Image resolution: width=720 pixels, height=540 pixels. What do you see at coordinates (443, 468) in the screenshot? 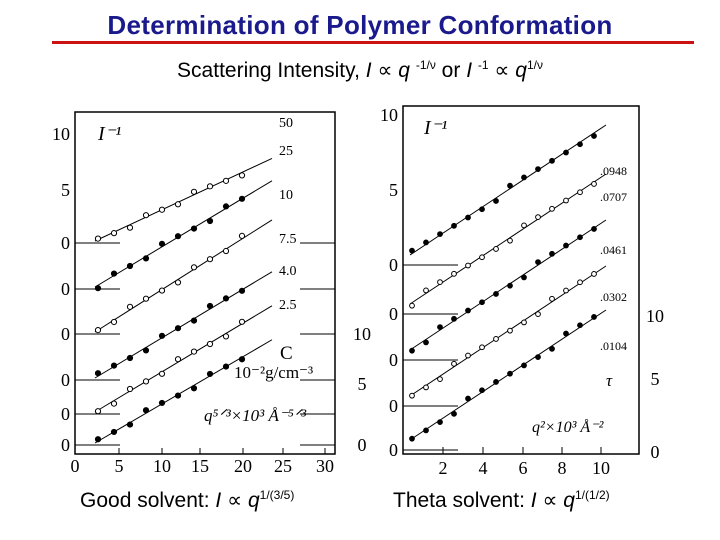
I see `right-x-tick-label: 2` at bounding box center [443, 468].